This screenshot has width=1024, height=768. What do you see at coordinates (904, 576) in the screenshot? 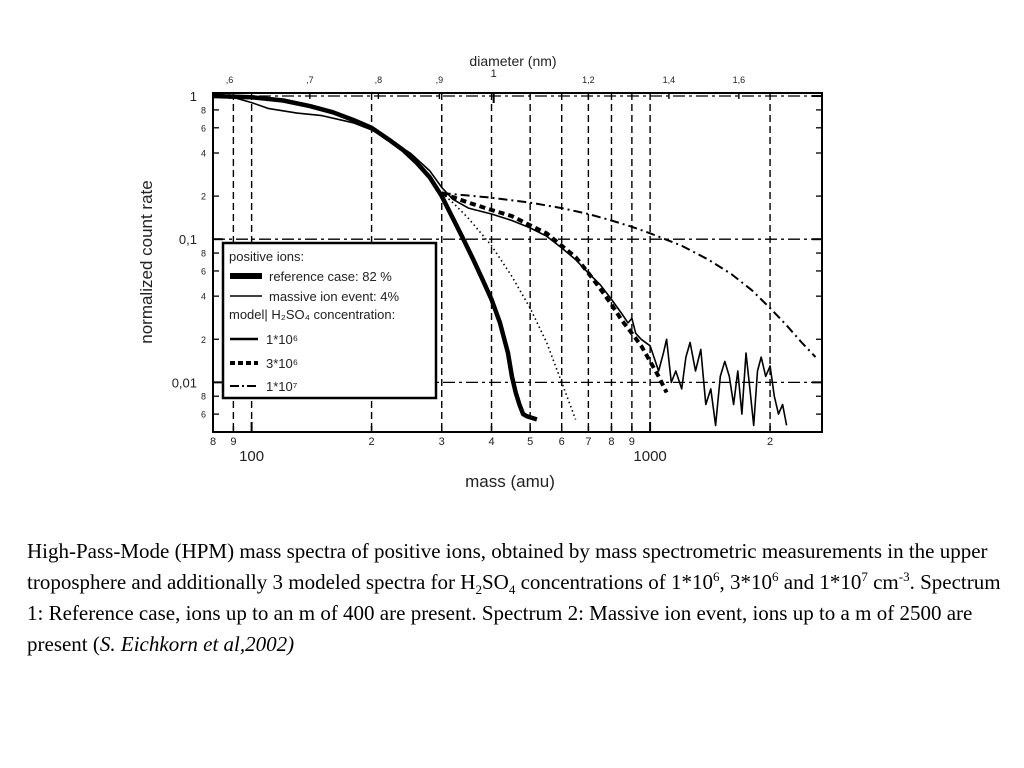
I see `caption-exp-4: -3` at bounding box center [904, 576].